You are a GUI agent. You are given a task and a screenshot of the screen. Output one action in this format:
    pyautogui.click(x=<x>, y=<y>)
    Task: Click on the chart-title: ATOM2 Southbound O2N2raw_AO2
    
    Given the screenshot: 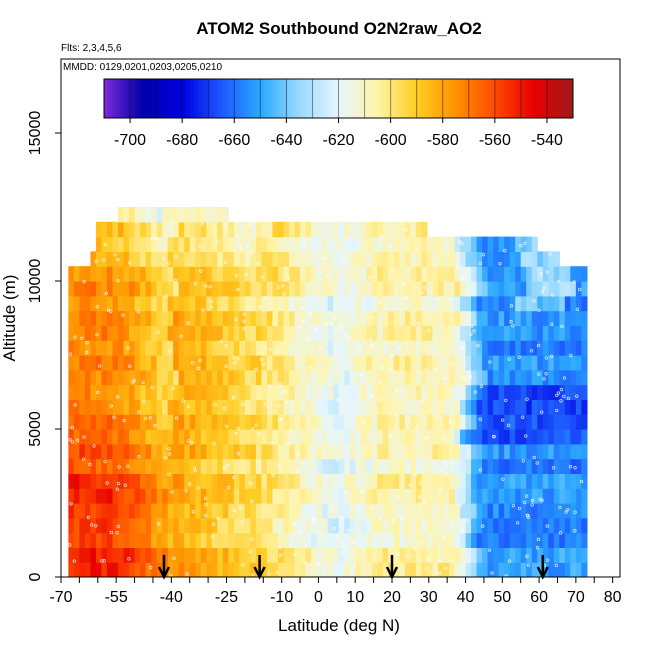 What is the action you would take?
    pyautogui.click(x=339, y=28)
    